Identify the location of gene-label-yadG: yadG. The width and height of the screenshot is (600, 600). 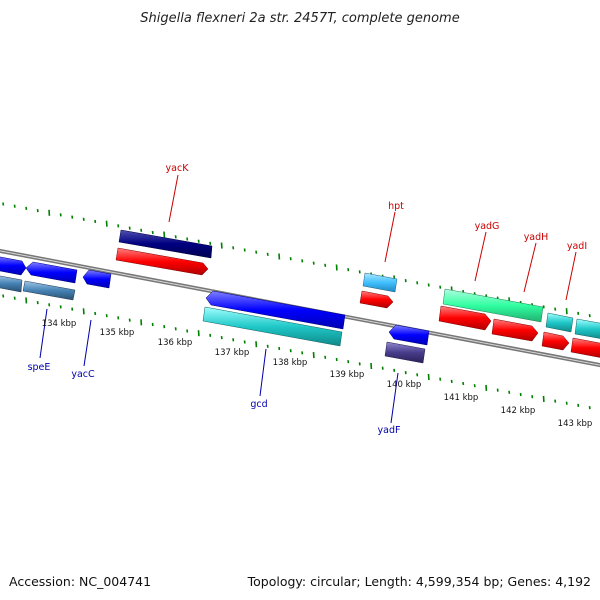
(487, 226).